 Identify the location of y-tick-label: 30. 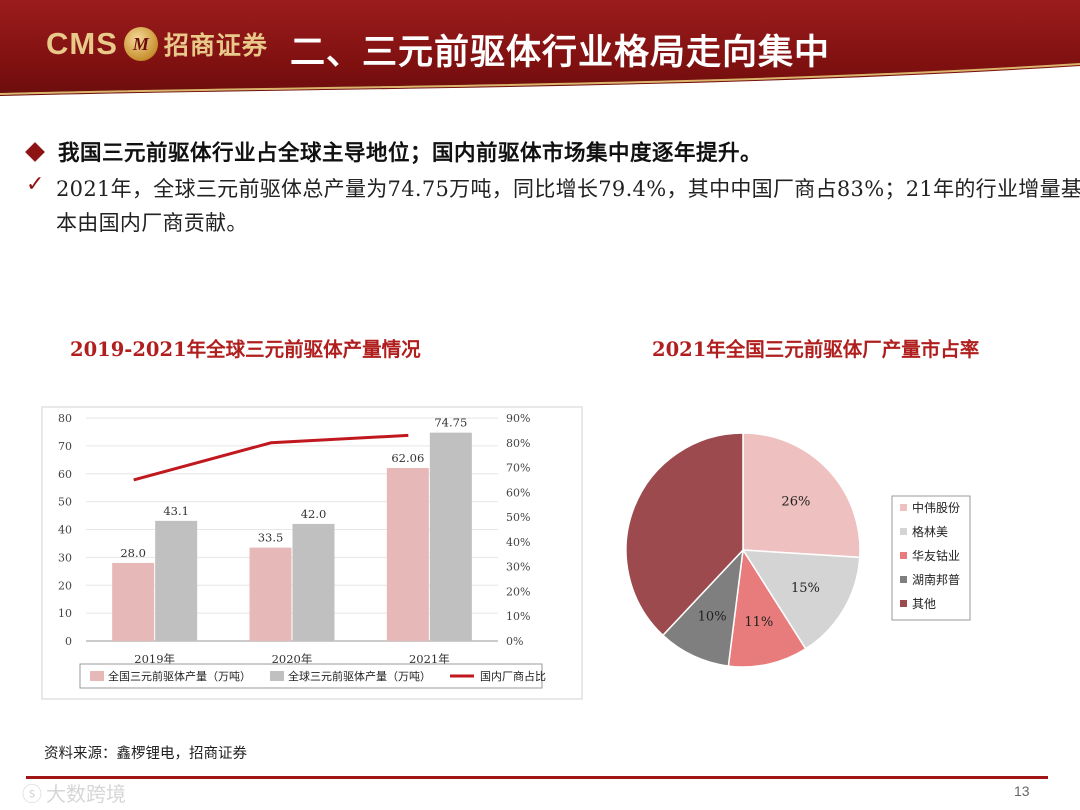
(65, 557).